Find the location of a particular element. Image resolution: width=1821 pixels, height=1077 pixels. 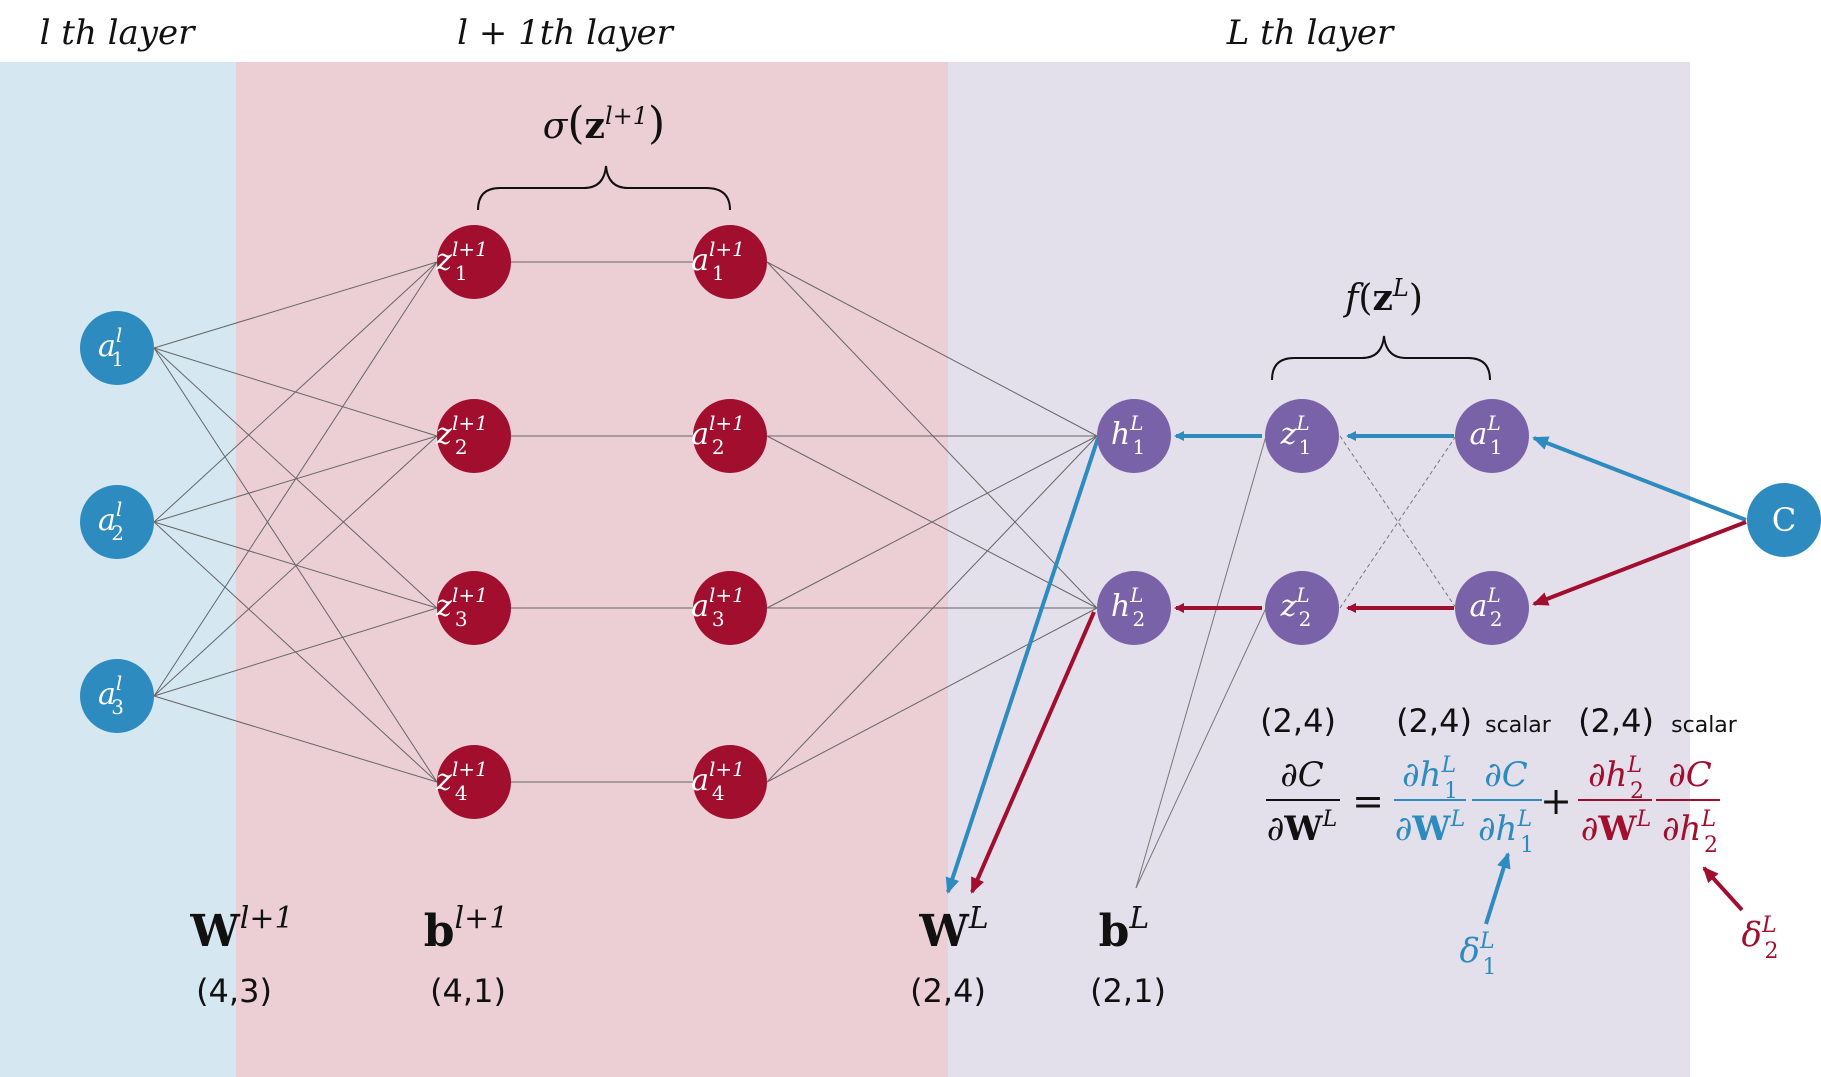

node-a_l1-4: al+1 4 is located at coordinates (729, 782).